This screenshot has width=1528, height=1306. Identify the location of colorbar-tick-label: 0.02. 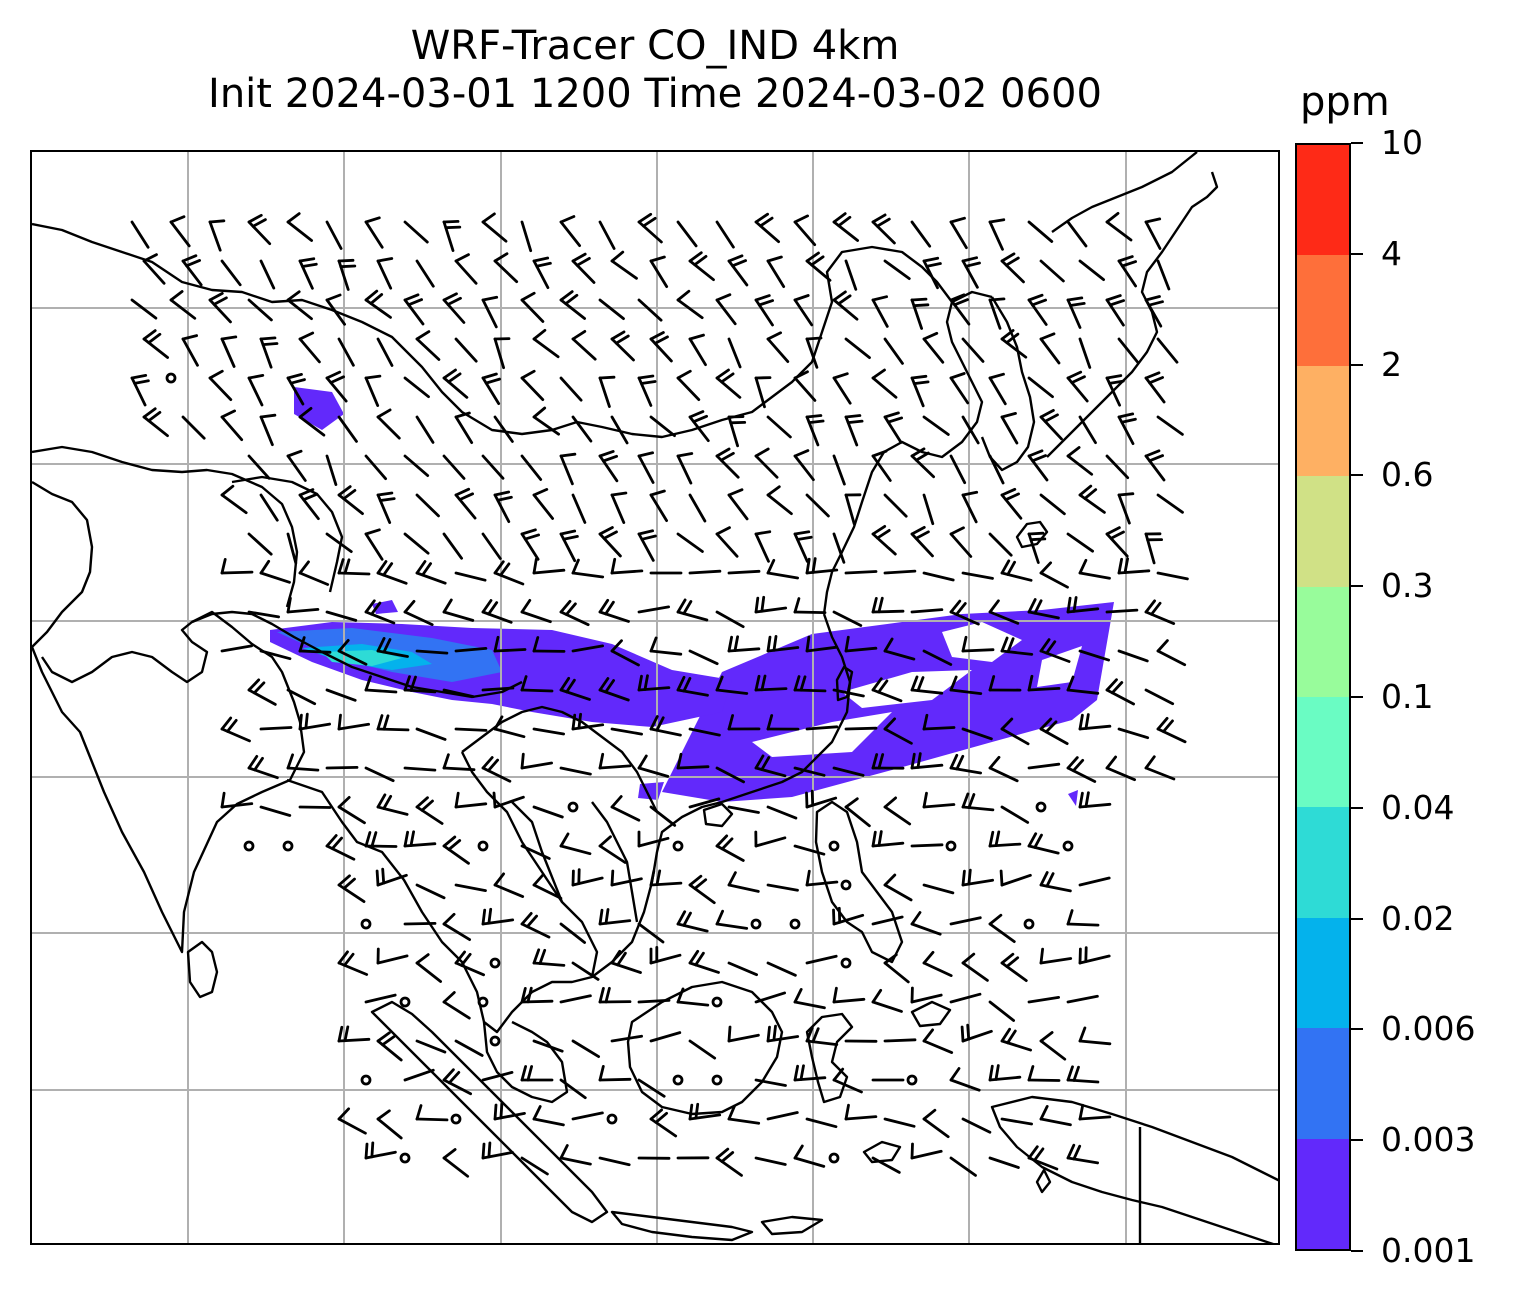
(1418, 918).